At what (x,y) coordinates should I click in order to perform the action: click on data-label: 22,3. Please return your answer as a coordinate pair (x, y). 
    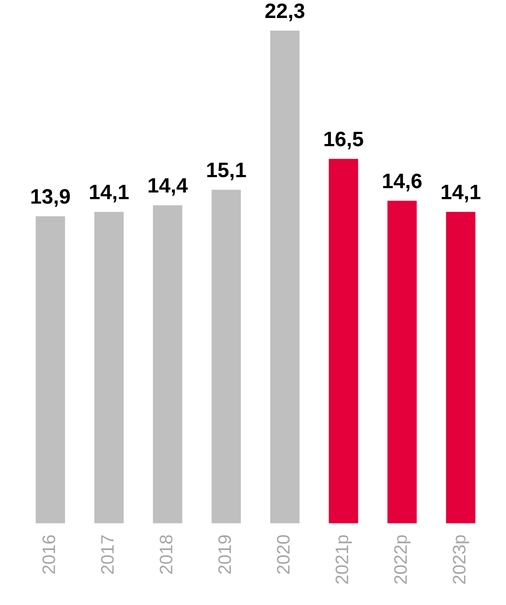
    Looking at the image, I should click on (284, 12).